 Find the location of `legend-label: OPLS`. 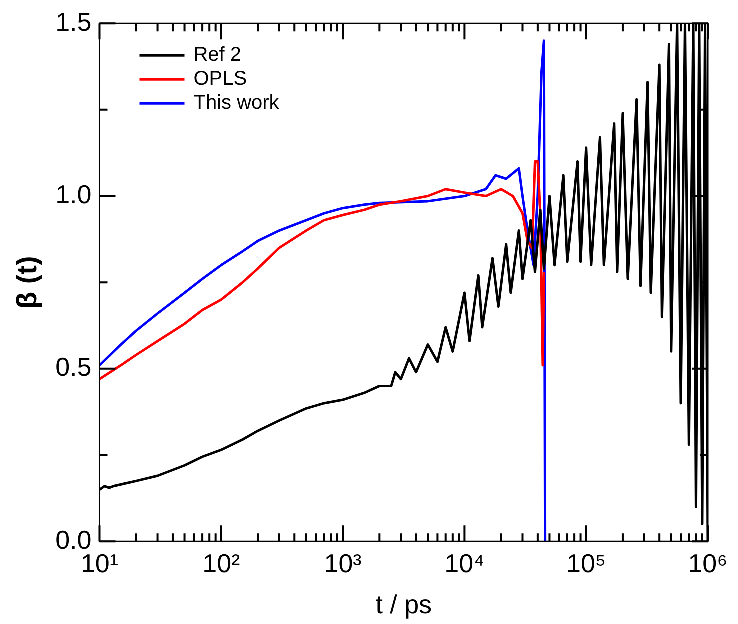

legend-label: OPLS is located at coordinates (221, 79).